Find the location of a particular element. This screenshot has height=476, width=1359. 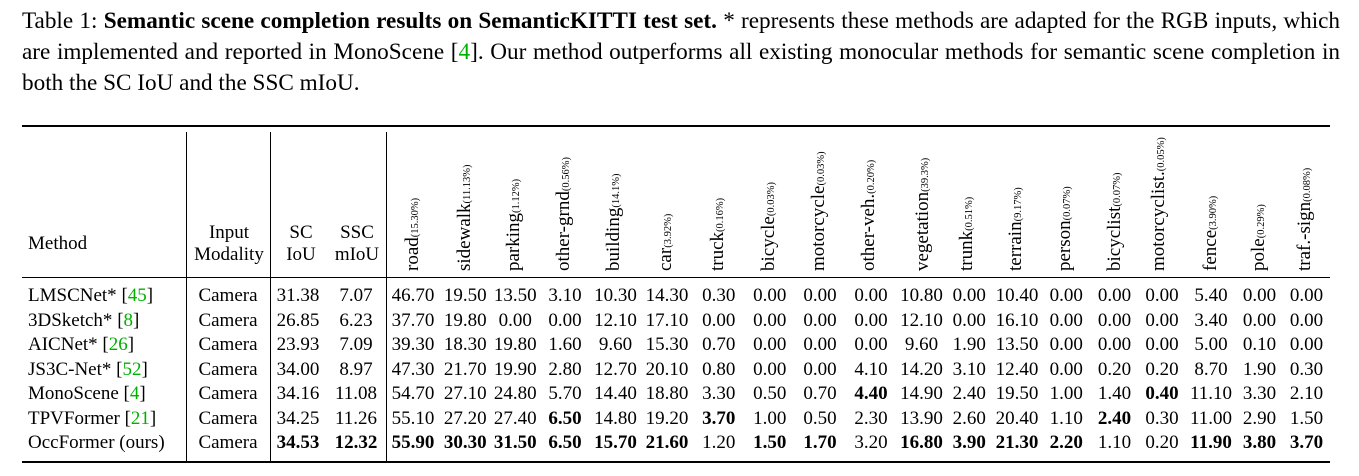

class-name: vegetation is located at coordinates (922, 231).